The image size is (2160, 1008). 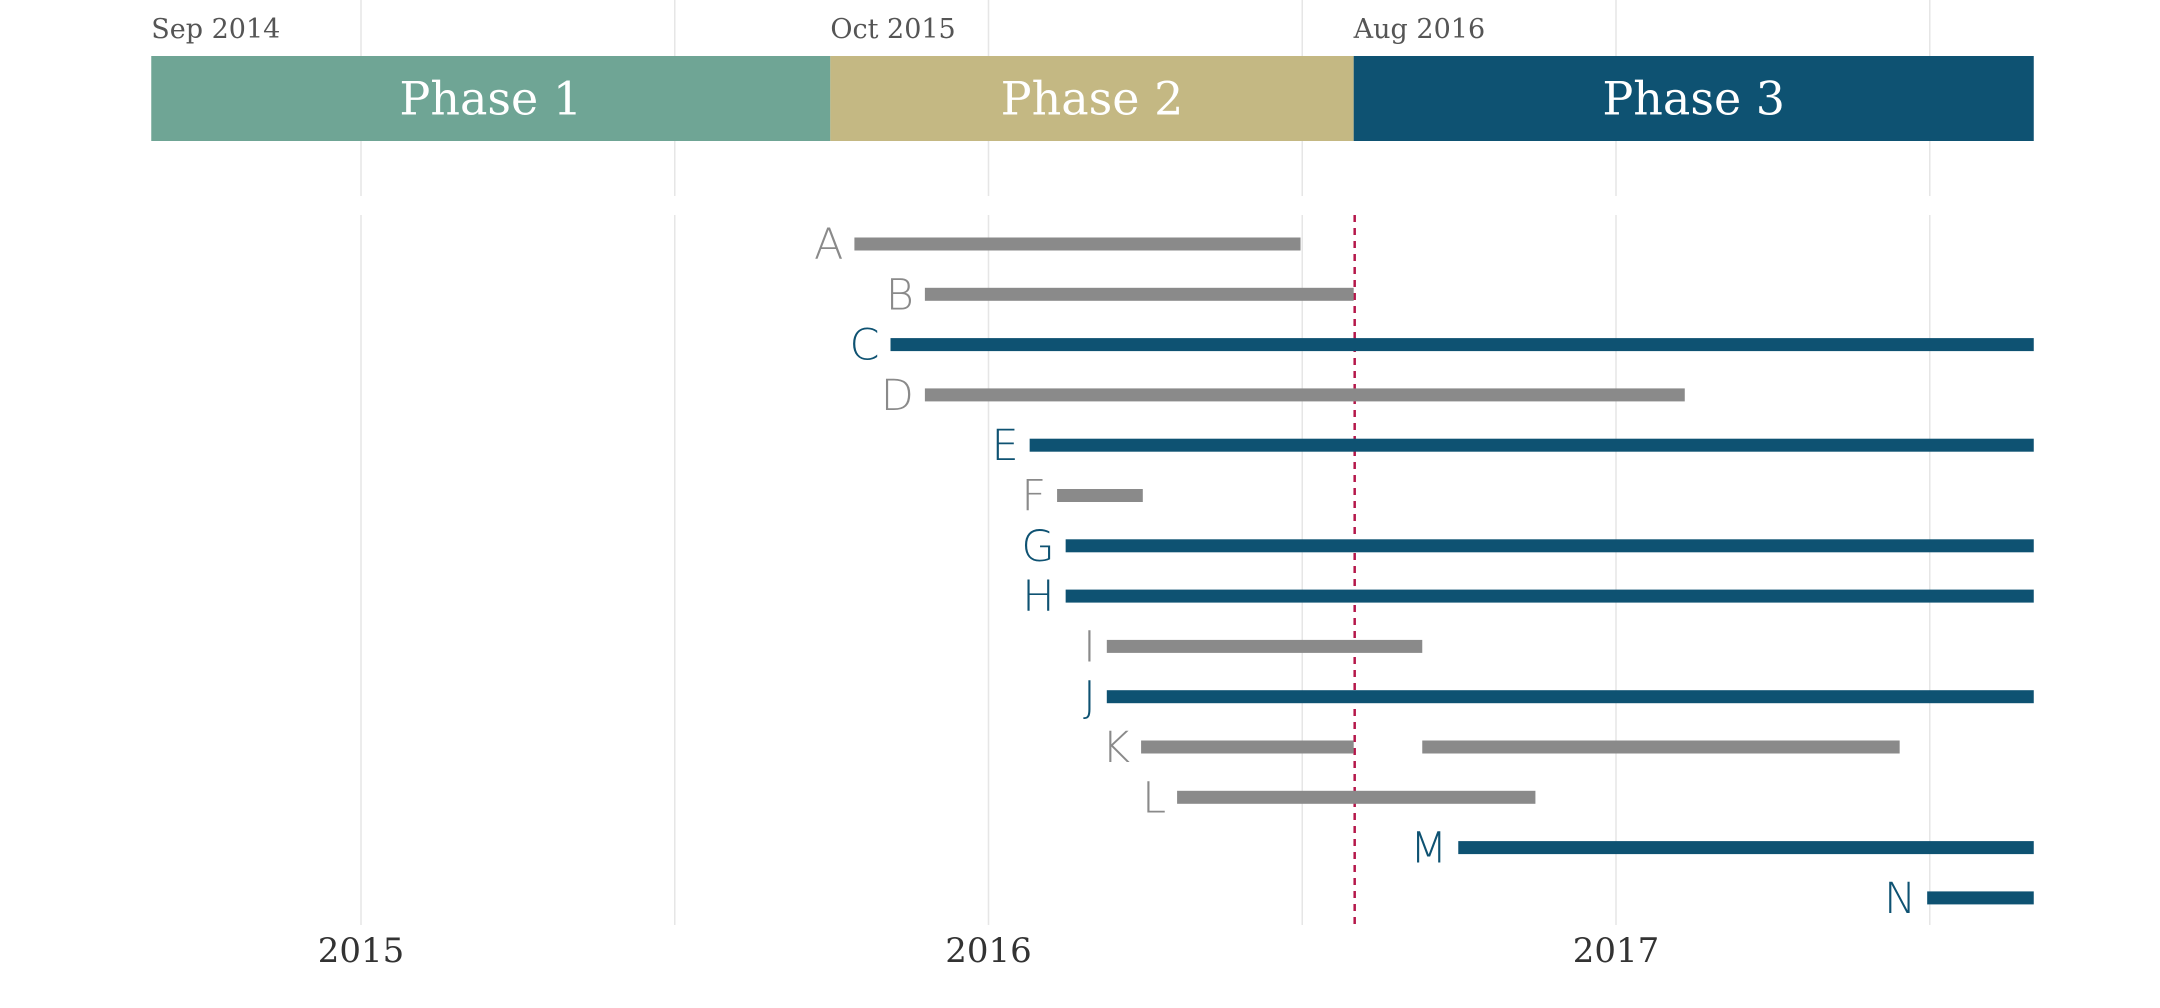 What do you see at coordinates (1616, 951) in the screenshot?
I see `x-tick-label: 2017` at bounding box center [1616, 951].